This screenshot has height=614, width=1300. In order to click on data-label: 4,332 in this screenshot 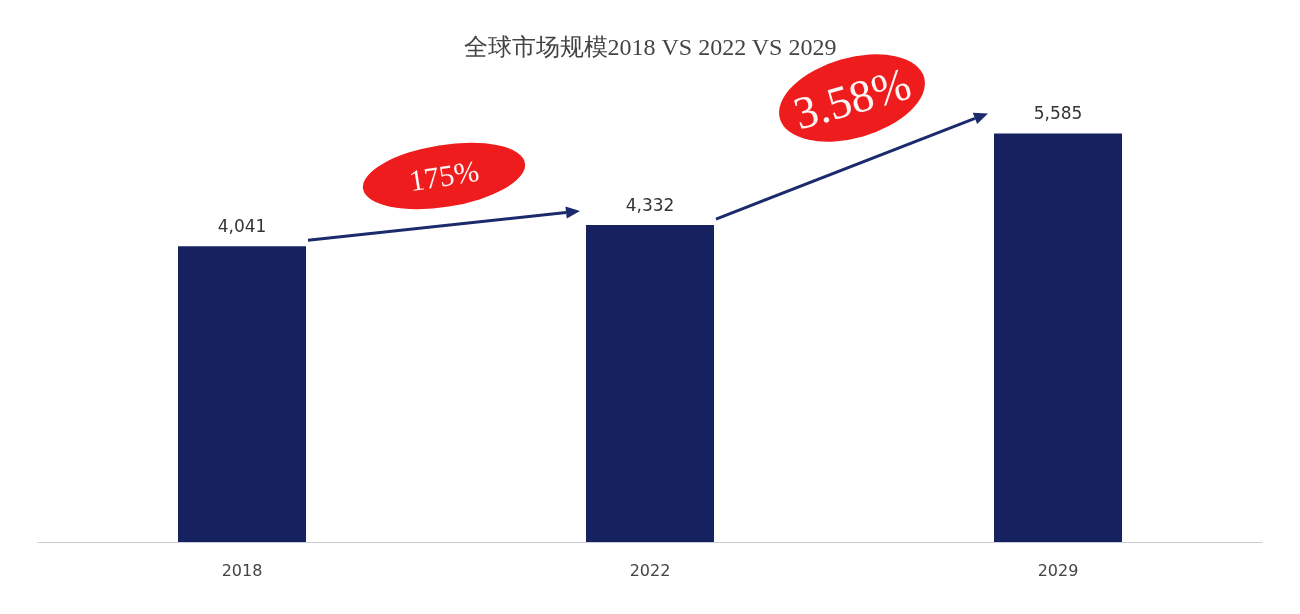, I will do `click(650, 204)`.